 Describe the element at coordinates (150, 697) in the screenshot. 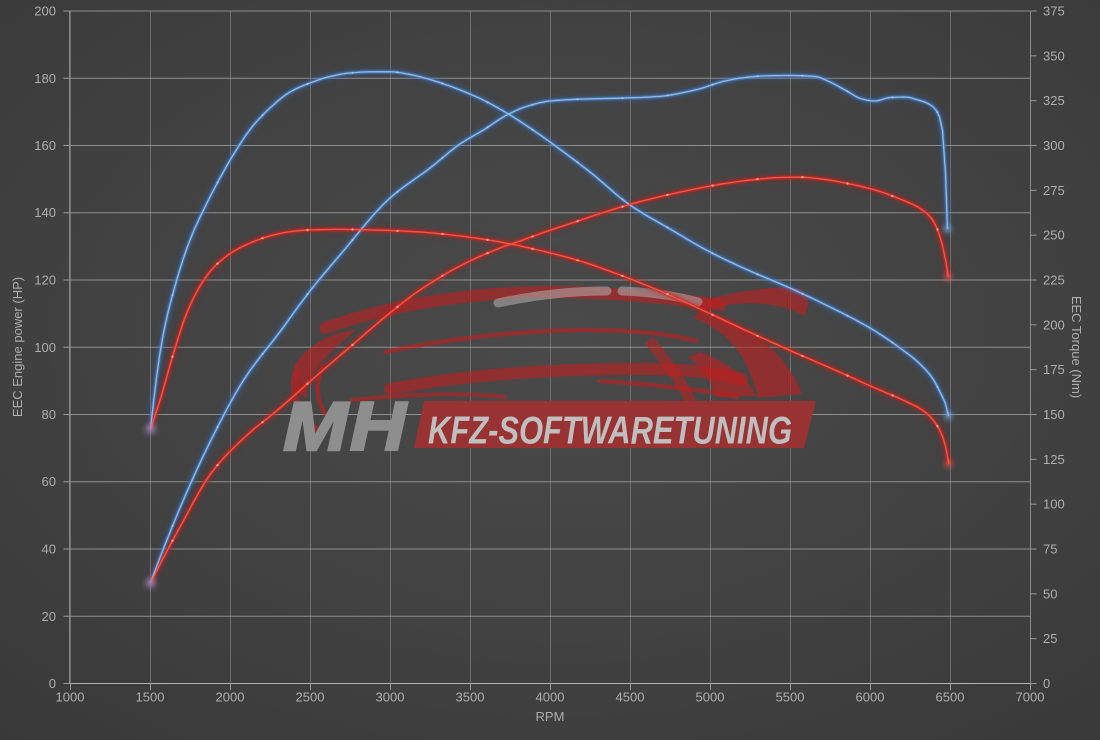

I see `svg-text: 1500` at that location.